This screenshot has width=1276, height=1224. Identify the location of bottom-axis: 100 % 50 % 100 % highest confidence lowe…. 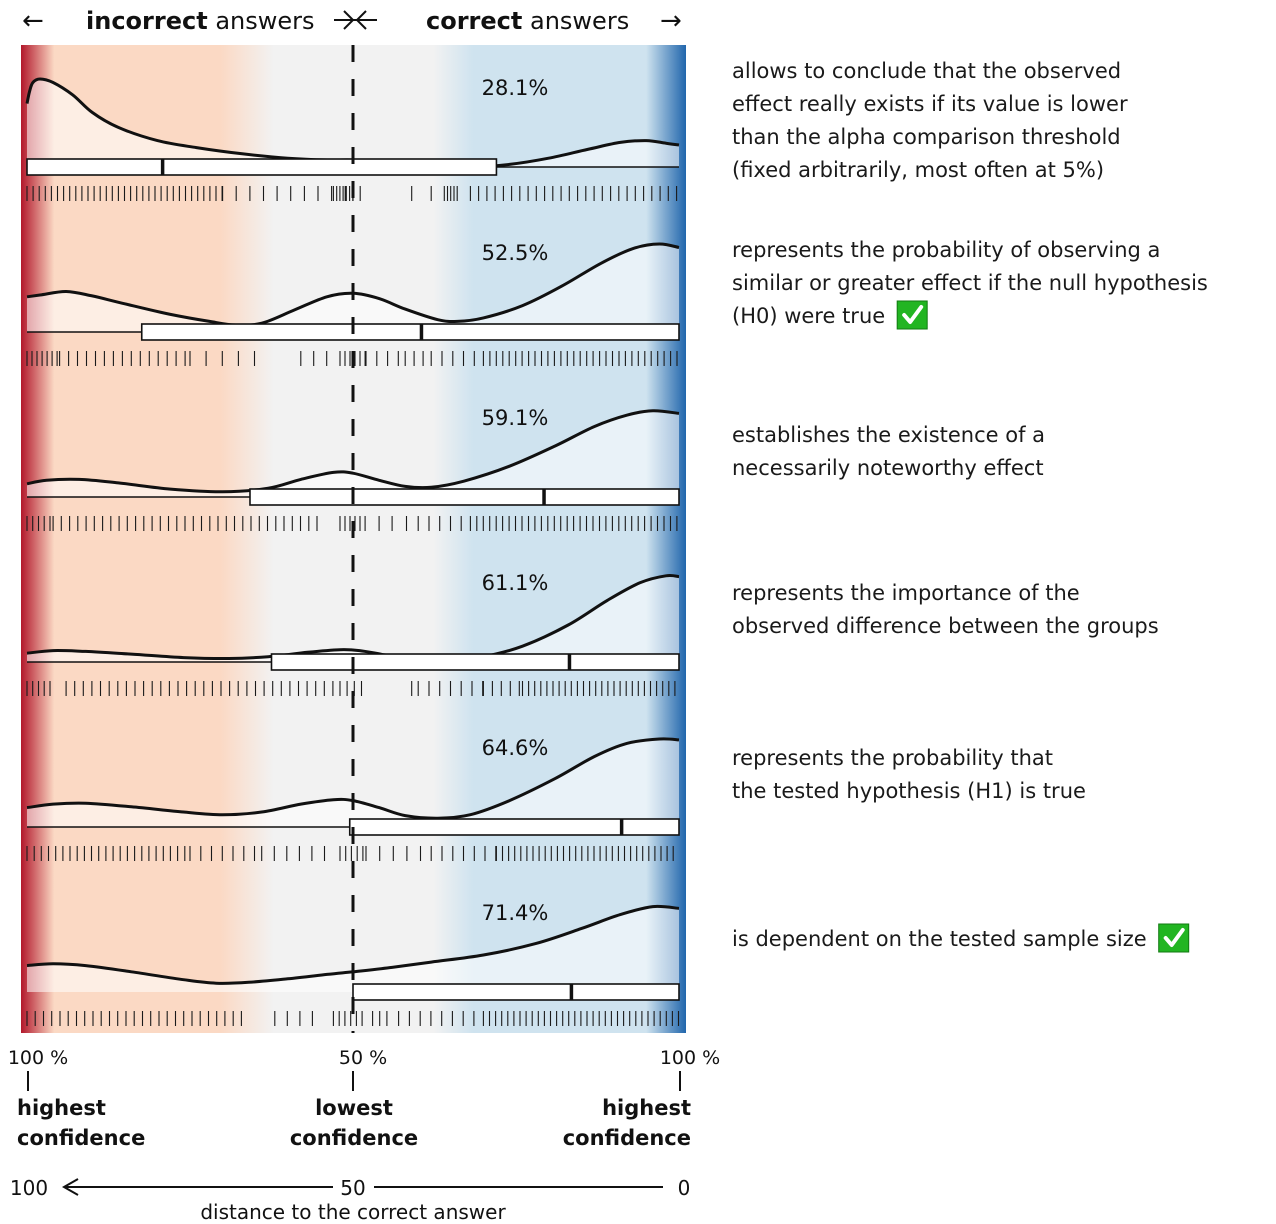
(364, 1135).